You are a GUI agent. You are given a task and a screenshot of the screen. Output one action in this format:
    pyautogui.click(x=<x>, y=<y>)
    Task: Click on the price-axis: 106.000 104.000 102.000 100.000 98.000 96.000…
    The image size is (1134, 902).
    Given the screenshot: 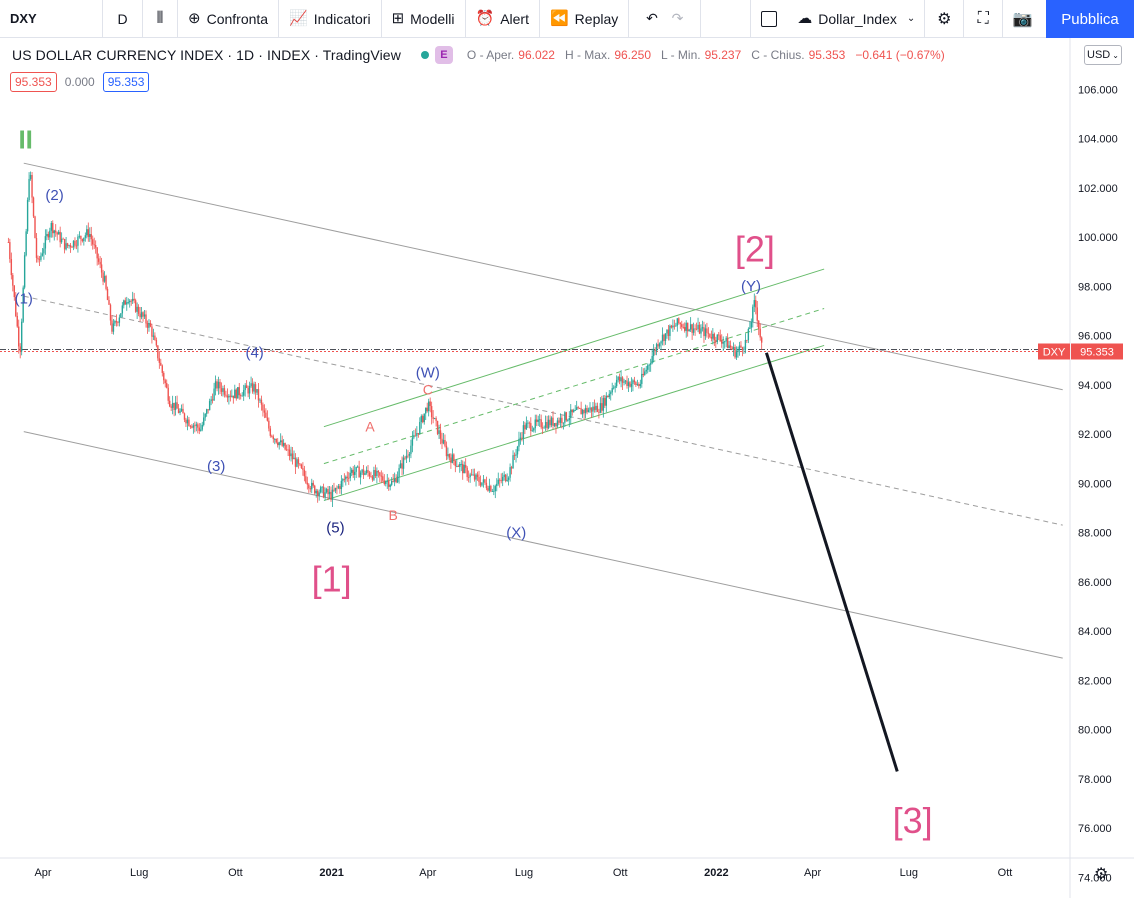 What is the action you would take?
    pyautogui.click(x=1080, y=484)
    